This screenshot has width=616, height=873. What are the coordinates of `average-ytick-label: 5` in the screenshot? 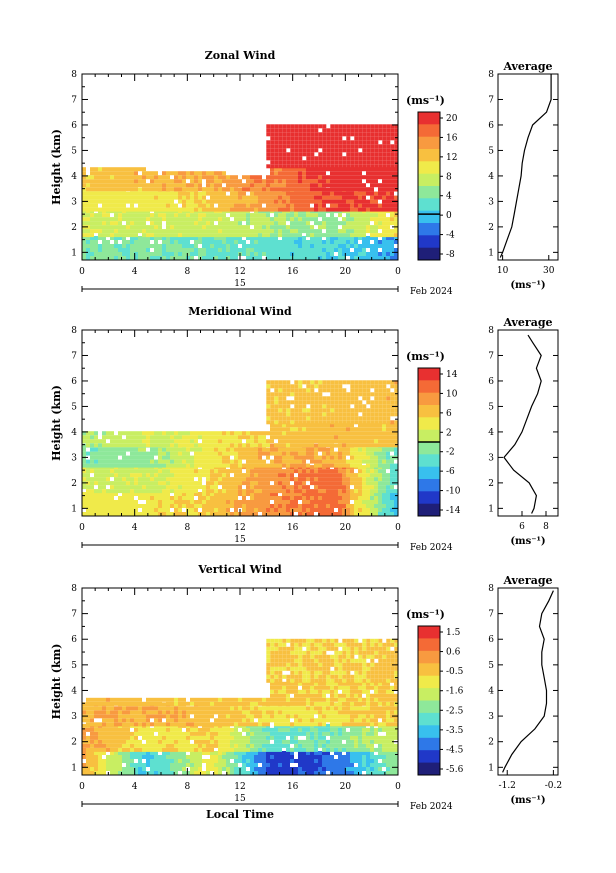 It's located at (491, 151).